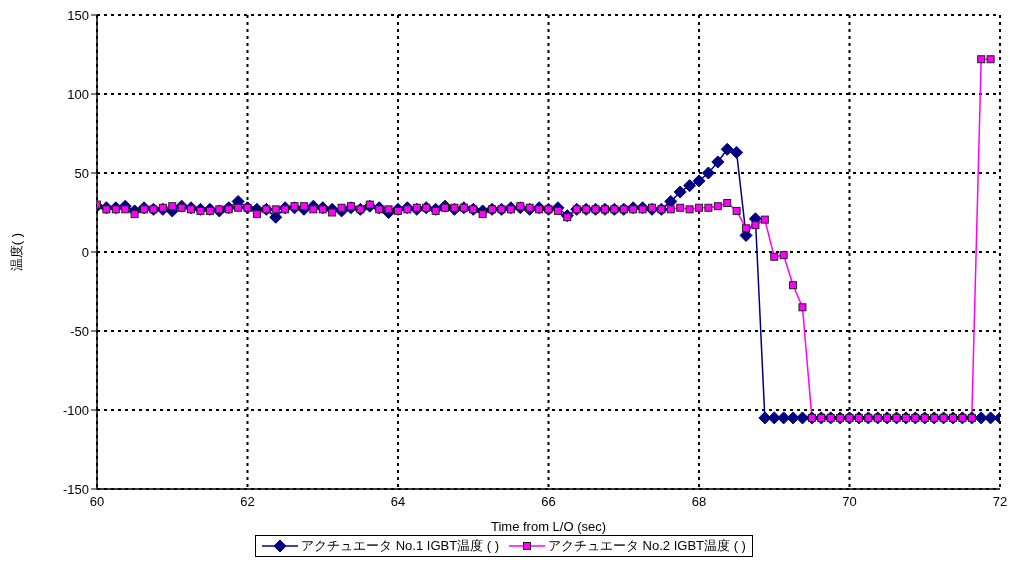 This screenshot has height=563, width=1012. I want to click on legend-label: アクチュエータ No.1 IGBT温度 ( ), so click(400, 546).